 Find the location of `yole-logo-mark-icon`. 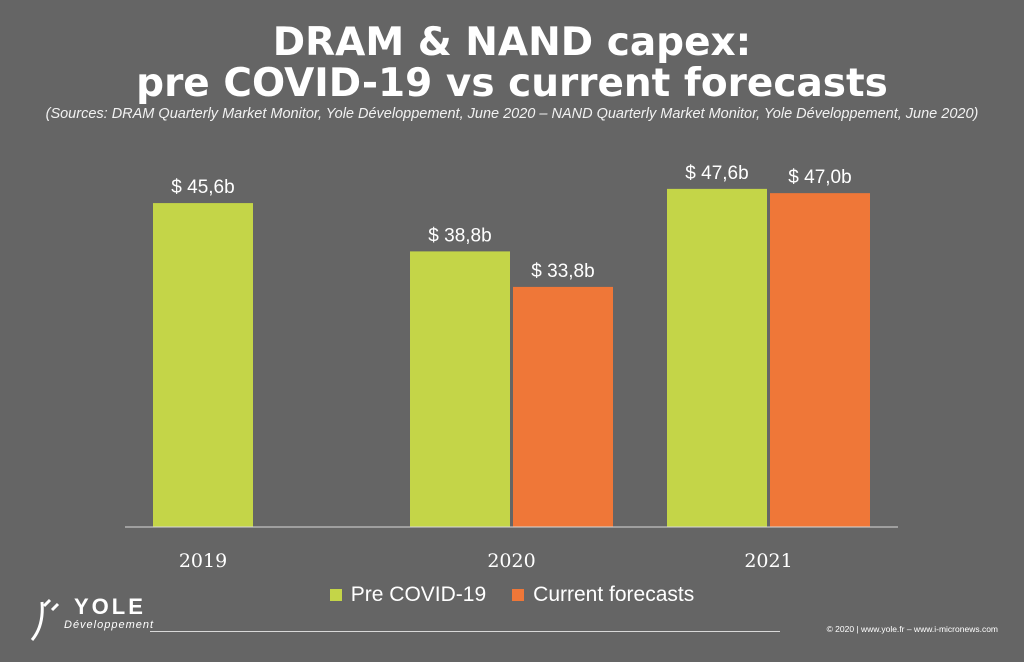

yole-logo-mark-icon is located at coordinates (45, 619).